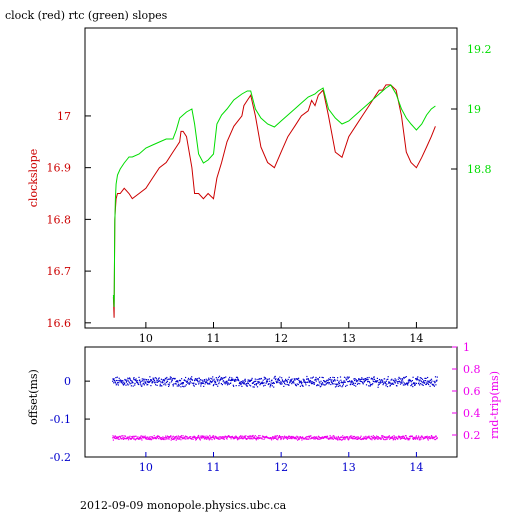 Image resolution: width=512 pixels, height=512 pixels. I want to click on x-tick-label-bottom: 10, so click(146, 467).